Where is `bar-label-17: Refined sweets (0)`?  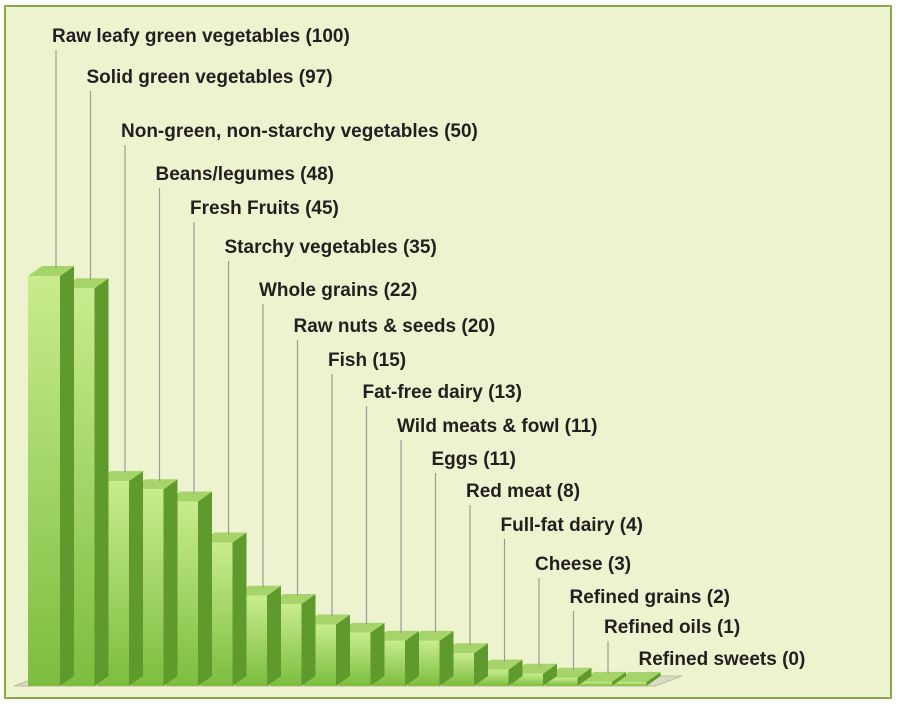
bar-label-17: Refined sweets (0) is located at coordinates (722, 659).